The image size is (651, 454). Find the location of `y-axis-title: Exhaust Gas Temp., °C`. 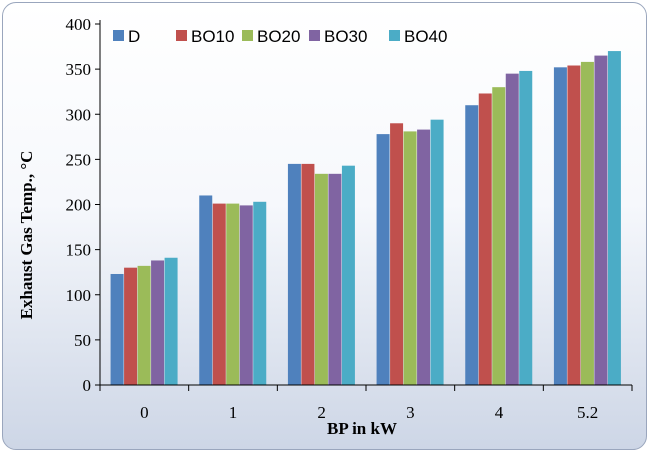

y-axis-title: Exhaust Gas Temp., °C is located at coordinates (26, 235).